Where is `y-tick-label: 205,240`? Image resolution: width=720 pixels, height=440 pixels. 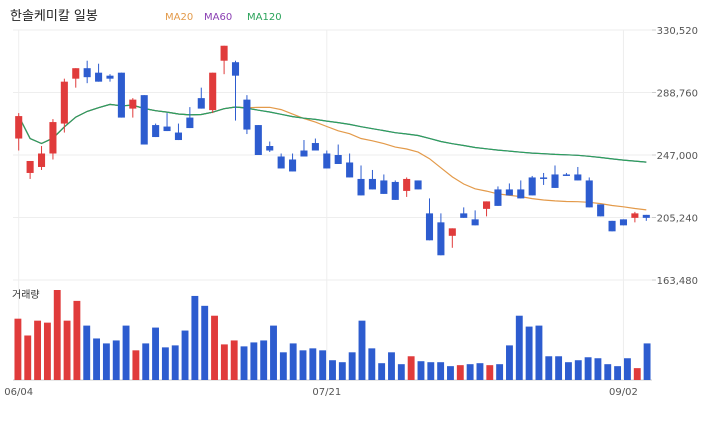 y-tick-label: 205,240 is located at coordinates (677, 219).